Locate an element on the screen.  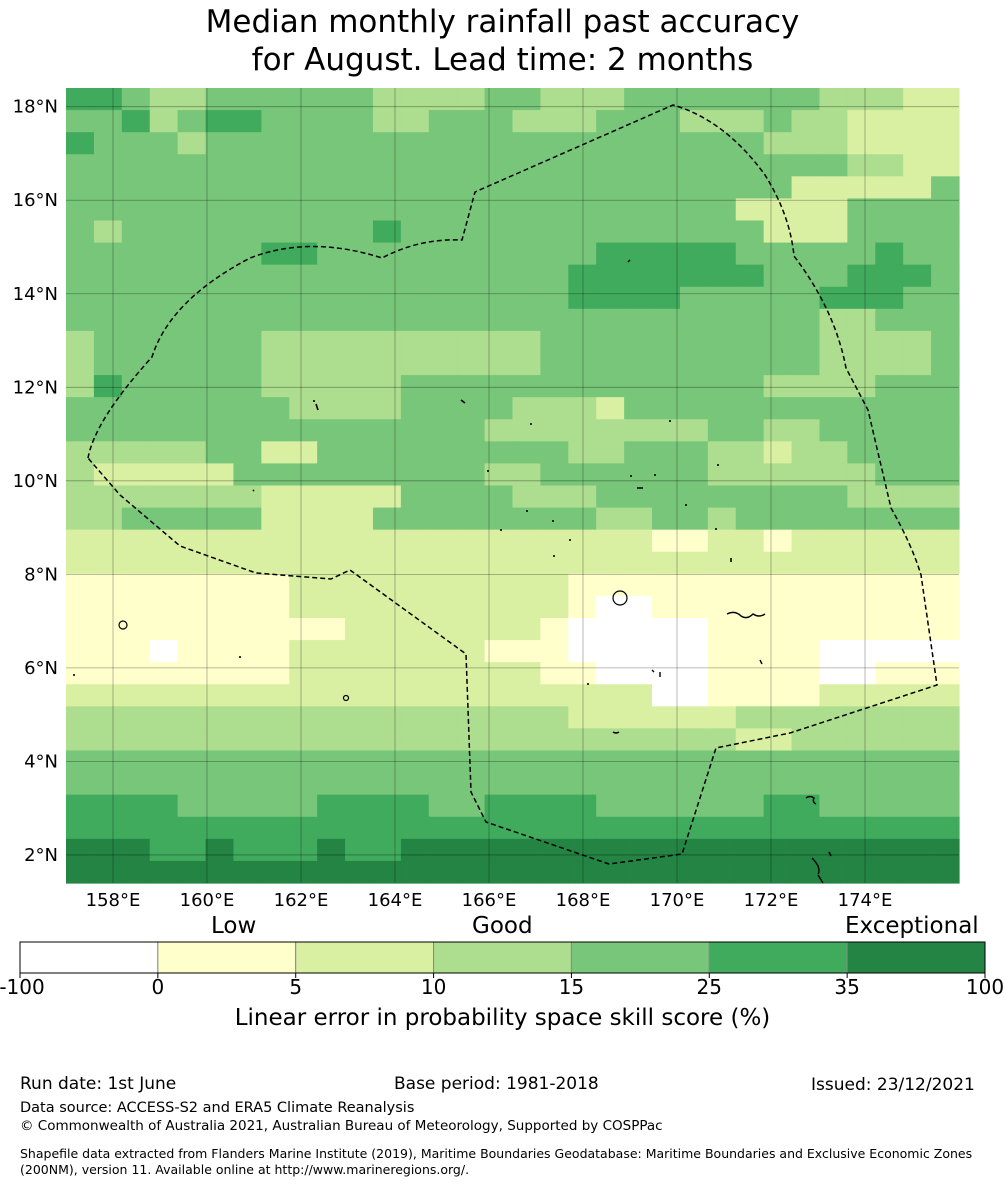
map-title-line-2: for August. Lead time: 2 months is located at coordinates (502, 60).